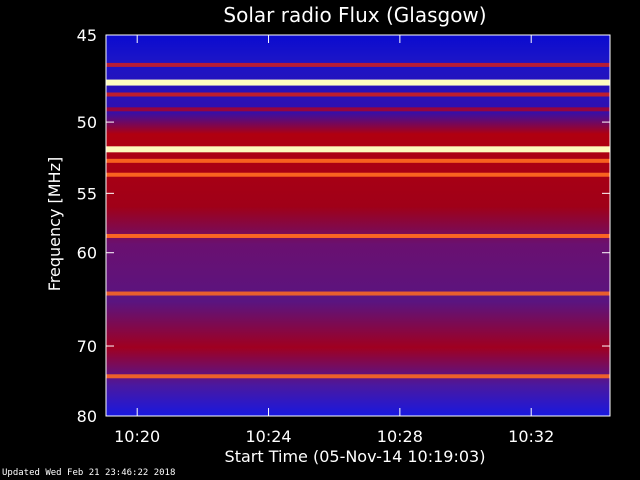 The image size is (640, 480). Describe the element at coordinates (87, 193) in the screenshot. I see `y-tick-label: 55` at that location.